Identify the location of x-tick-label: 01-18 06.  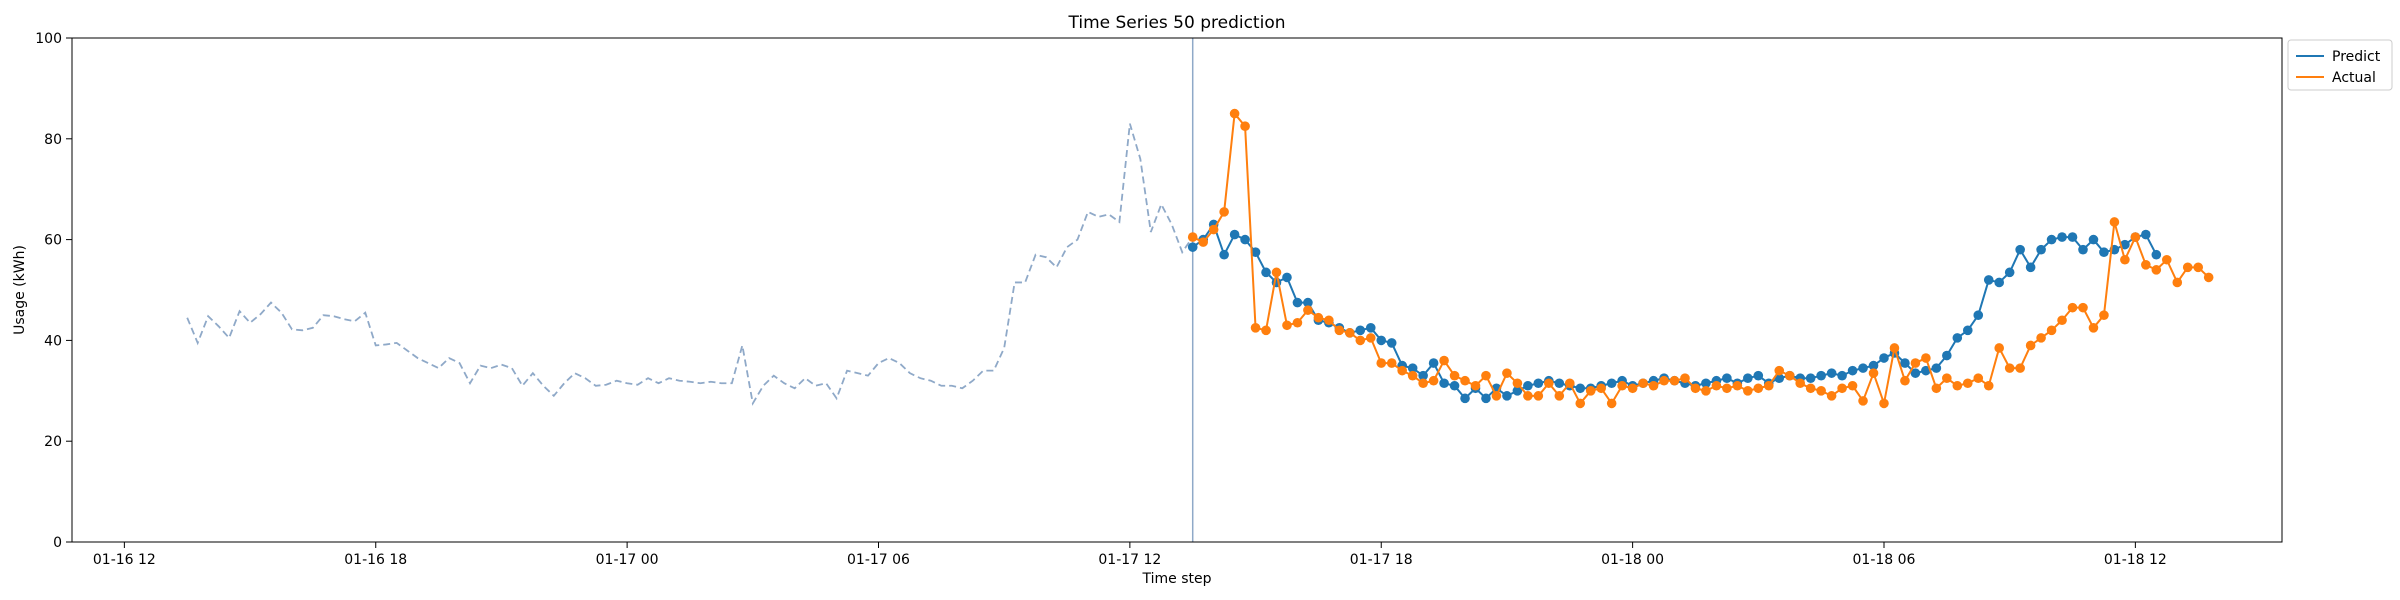
(1884, 560).